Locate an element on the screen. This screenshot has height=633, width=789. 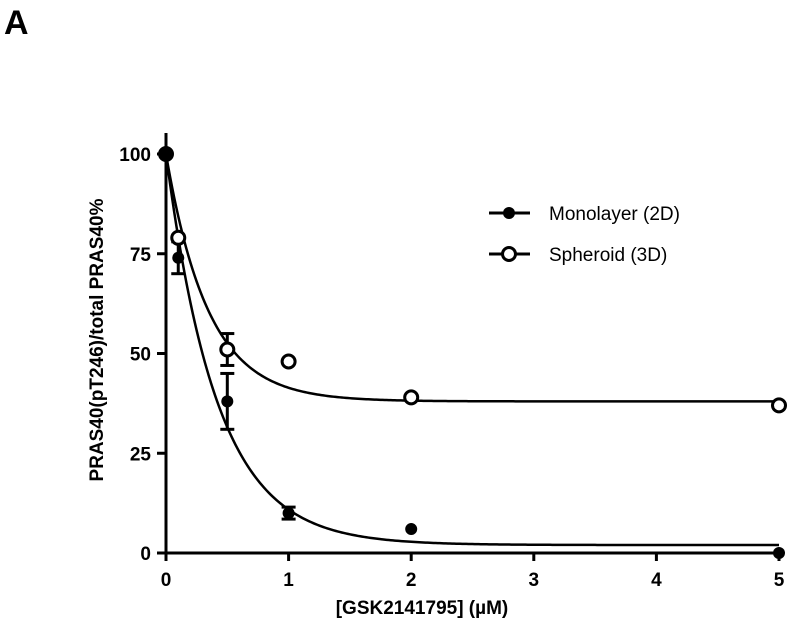
y-tick-label-0: 0 is located at coordinates (145, 554).